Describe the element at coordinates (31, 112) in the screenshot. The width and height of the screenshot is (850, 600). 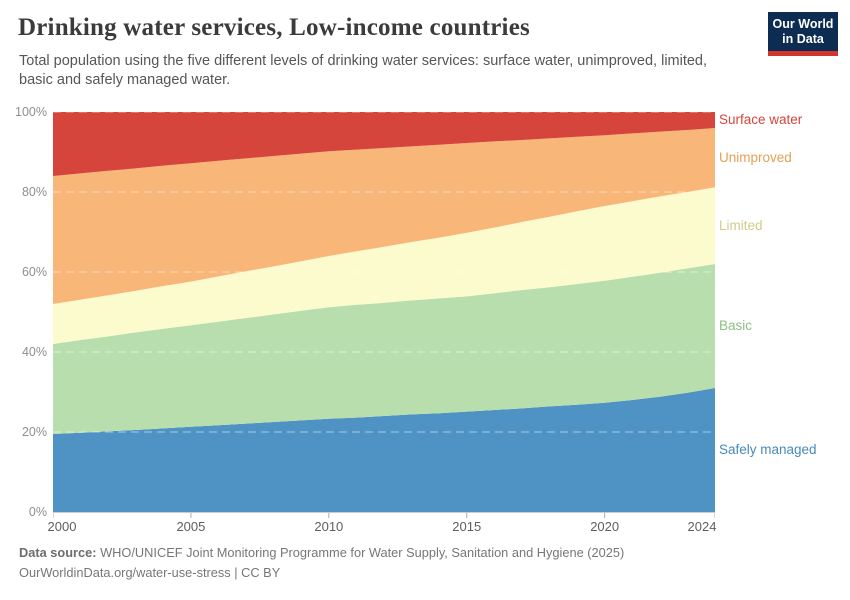
I see `y-axis-label-100: 100%` at that location.